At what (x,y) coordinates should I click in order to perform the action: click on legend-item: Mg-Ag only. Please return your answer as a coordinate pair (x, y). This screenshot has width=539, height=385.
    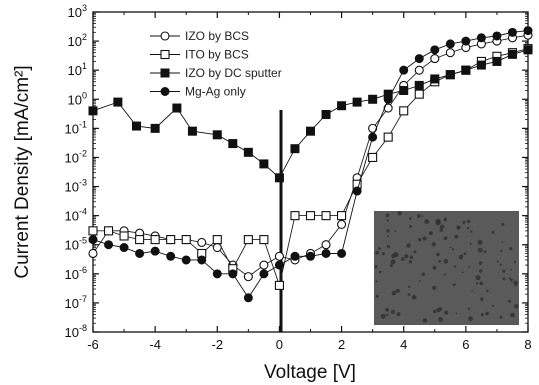
    Looking at the image, I should click on (198, 92).